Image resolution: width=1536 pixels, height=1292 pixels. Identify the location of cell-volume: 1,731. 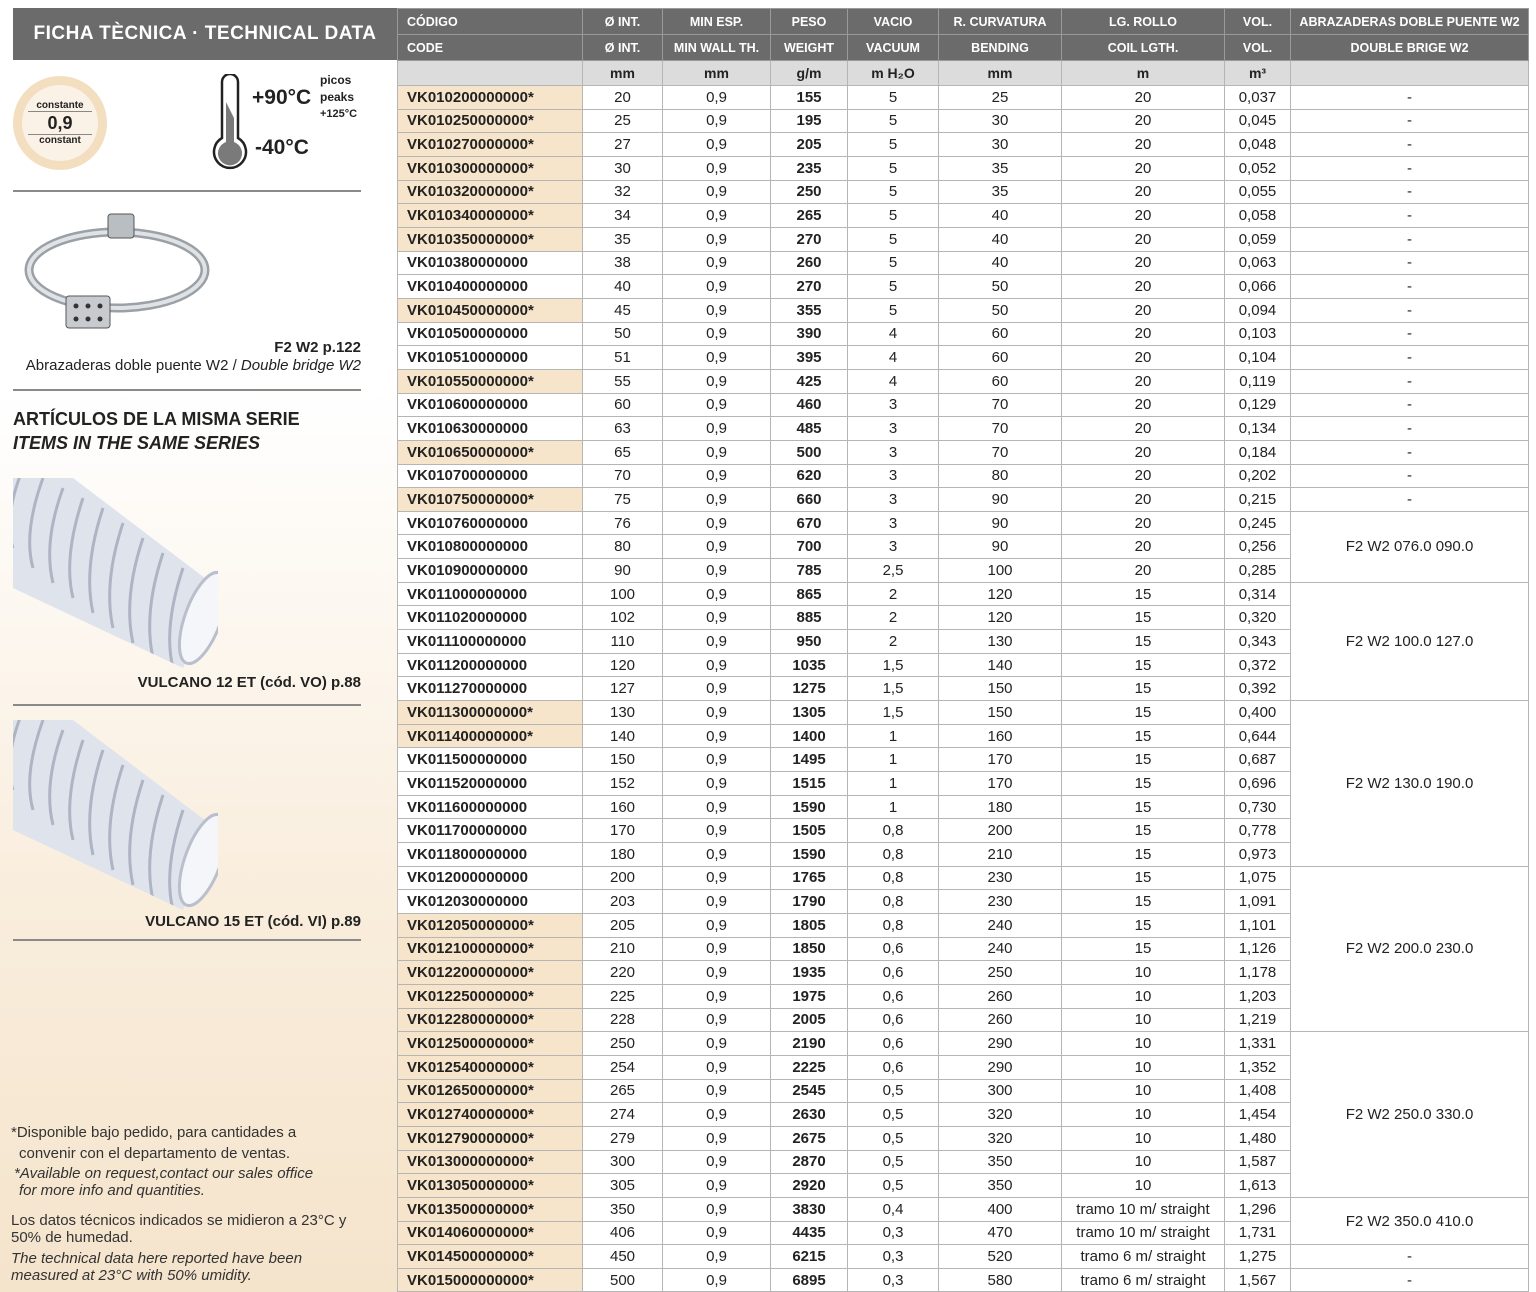
(1257, 1233).